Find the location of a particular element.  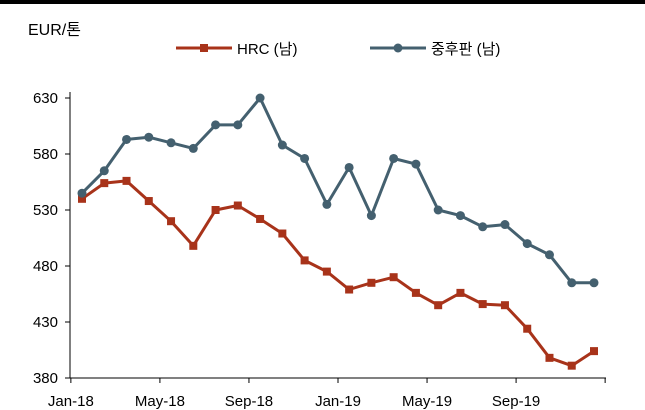

x-tick-label-Sep-19: Sep-19 is located at coordinates (516, 401).